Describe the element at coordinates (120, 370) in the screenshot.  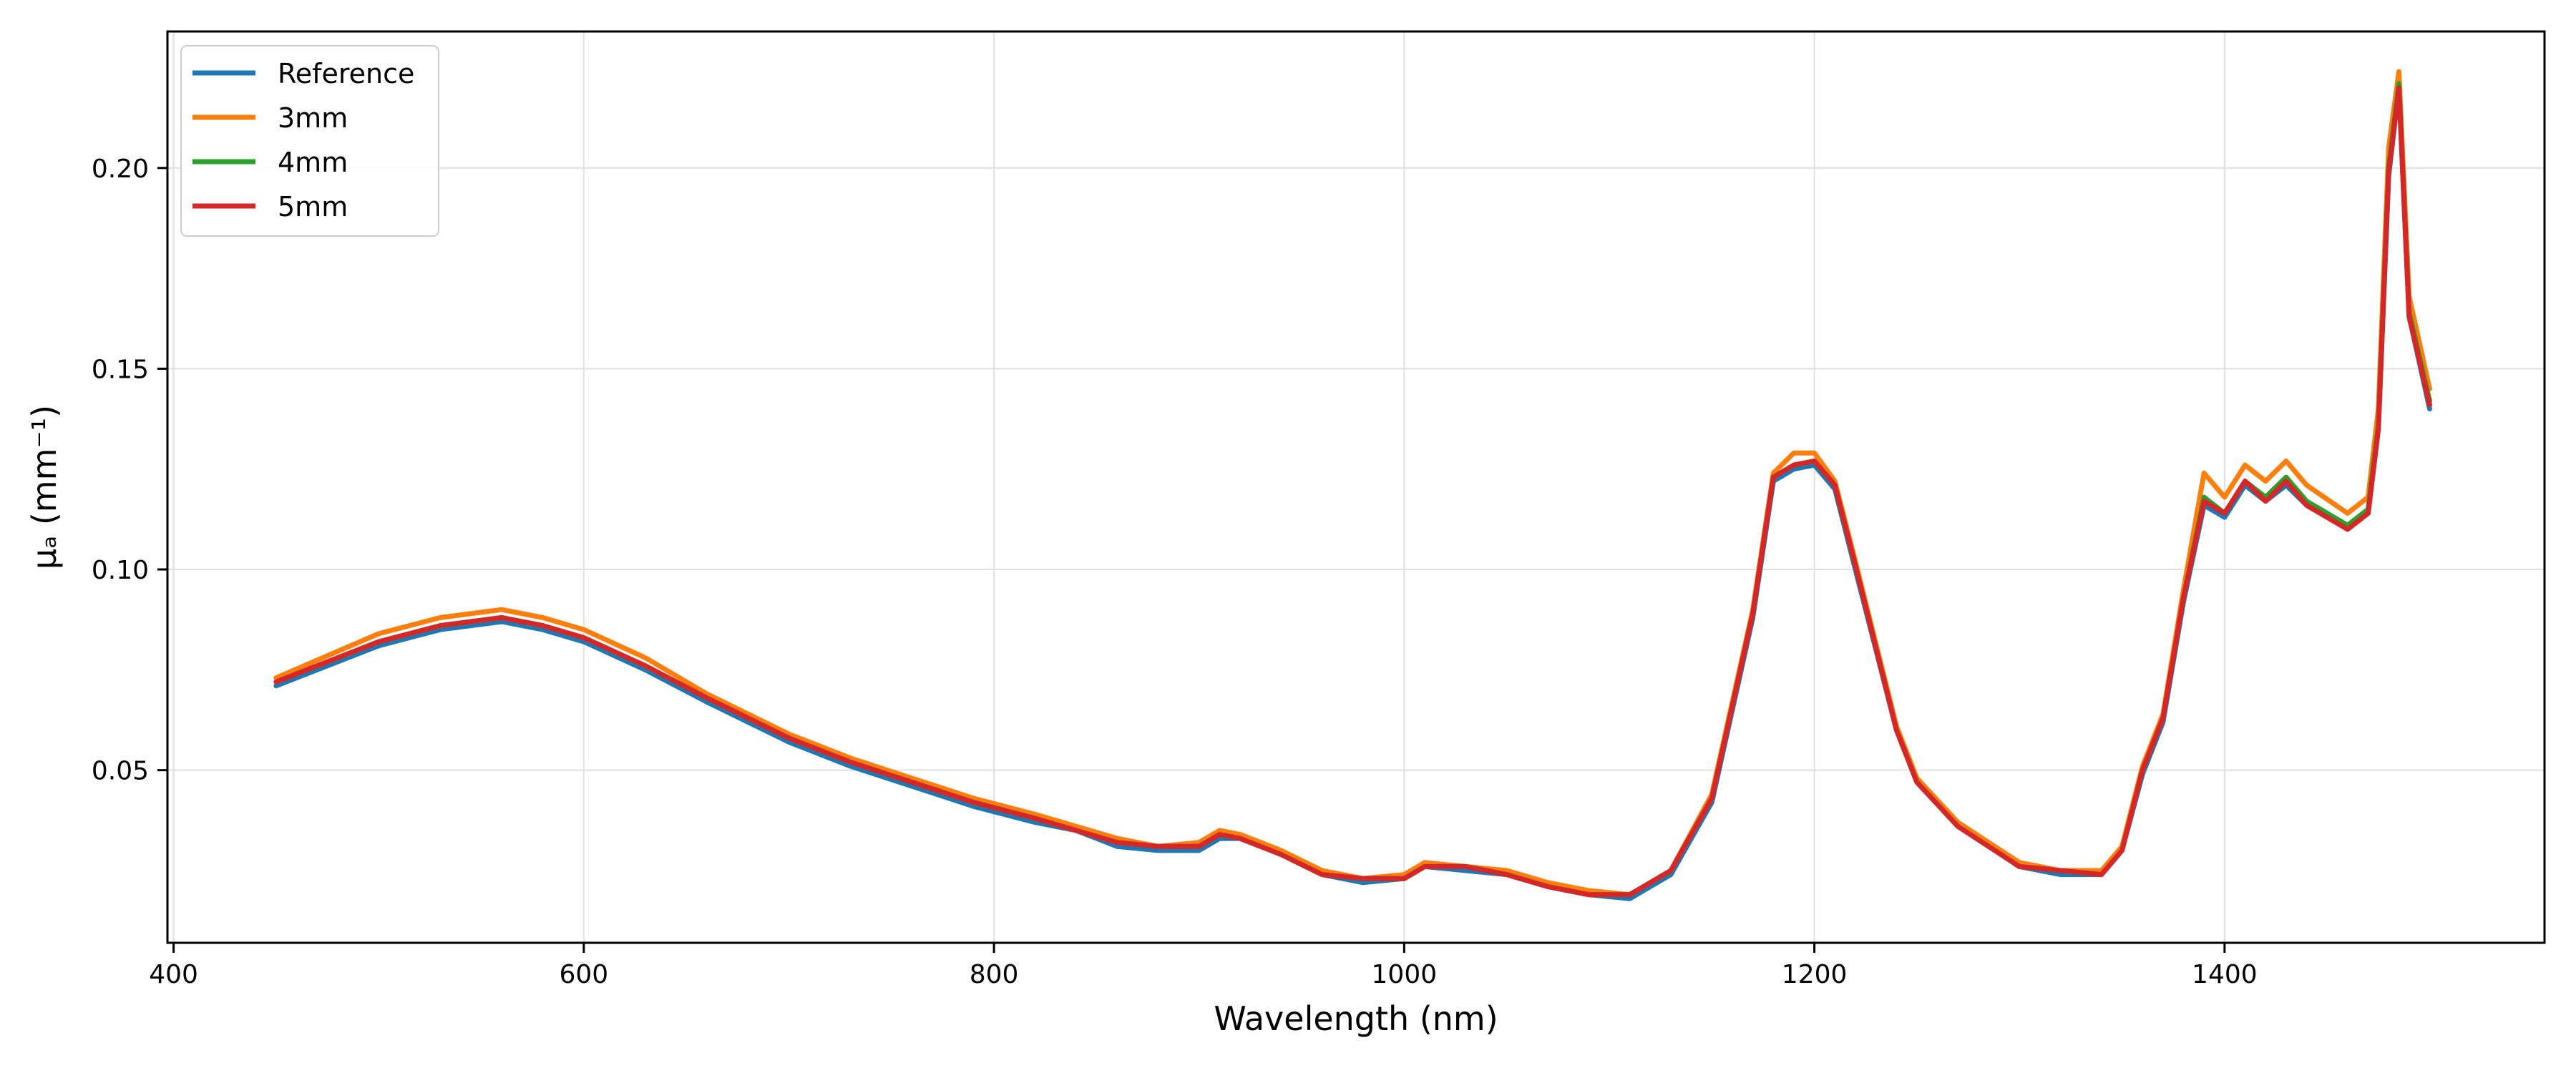
I see `y-tick-label: 0.15` at that location.